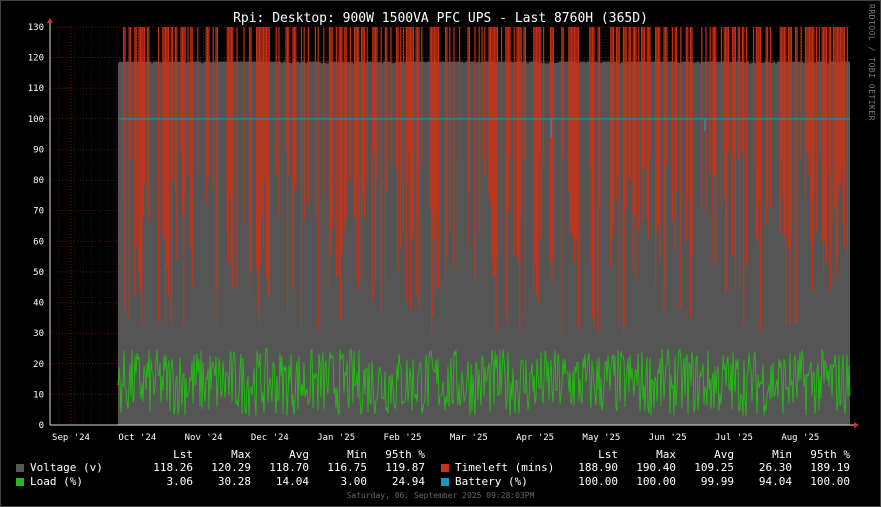 The image size is (881, 507). What do you see at coordinates (137, 438) in the screenshot?
I see `x-tick-label: Oct '24` at bounding box center [137, 438].